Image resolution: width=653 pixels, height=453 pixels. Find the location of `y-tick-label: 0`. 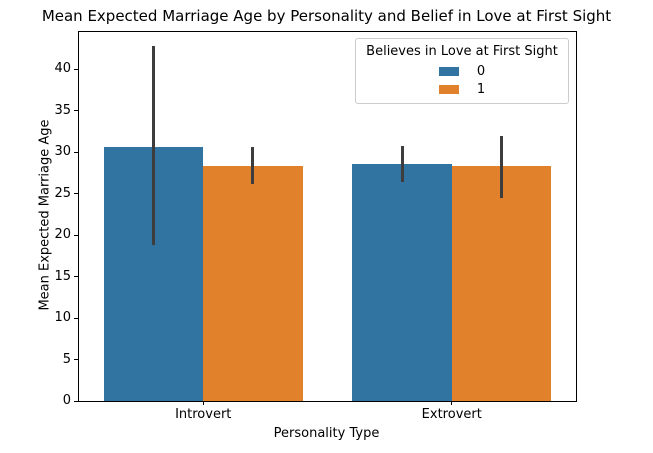

y-tick-label: 0 is located at coordinates (66, 400).